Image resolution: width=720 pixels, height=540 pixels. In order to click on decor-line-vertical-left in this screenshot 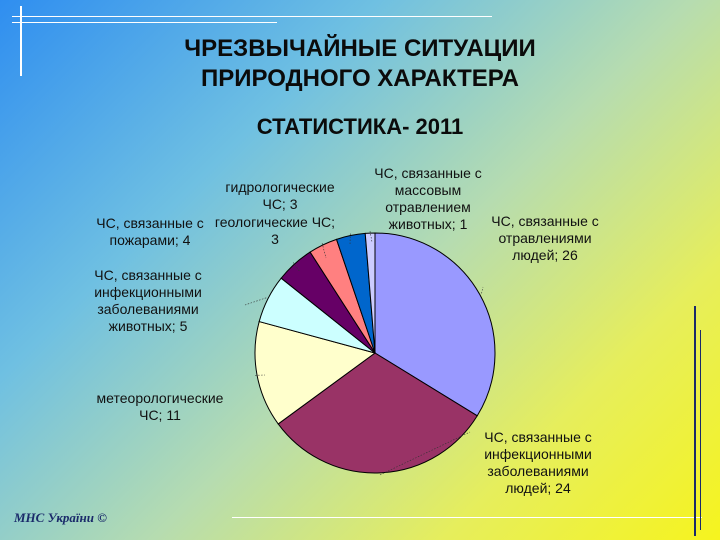, I will do `click(21, 41)`.